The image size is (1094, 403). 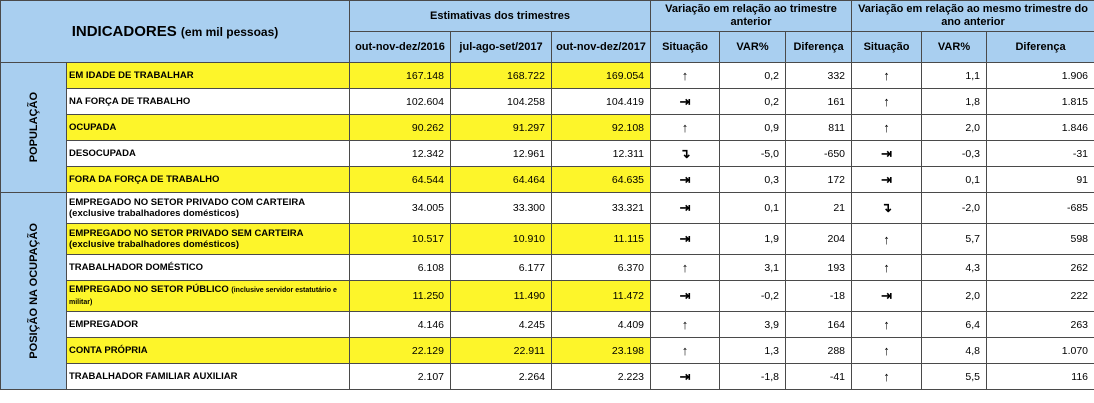 What do you see at coordinates (187, 202) in the screenshot?
I see `indicator-name: EMPREGADO NO SETOR PRIVADO COM CARTEIRA` at bounding box center [187, 202].